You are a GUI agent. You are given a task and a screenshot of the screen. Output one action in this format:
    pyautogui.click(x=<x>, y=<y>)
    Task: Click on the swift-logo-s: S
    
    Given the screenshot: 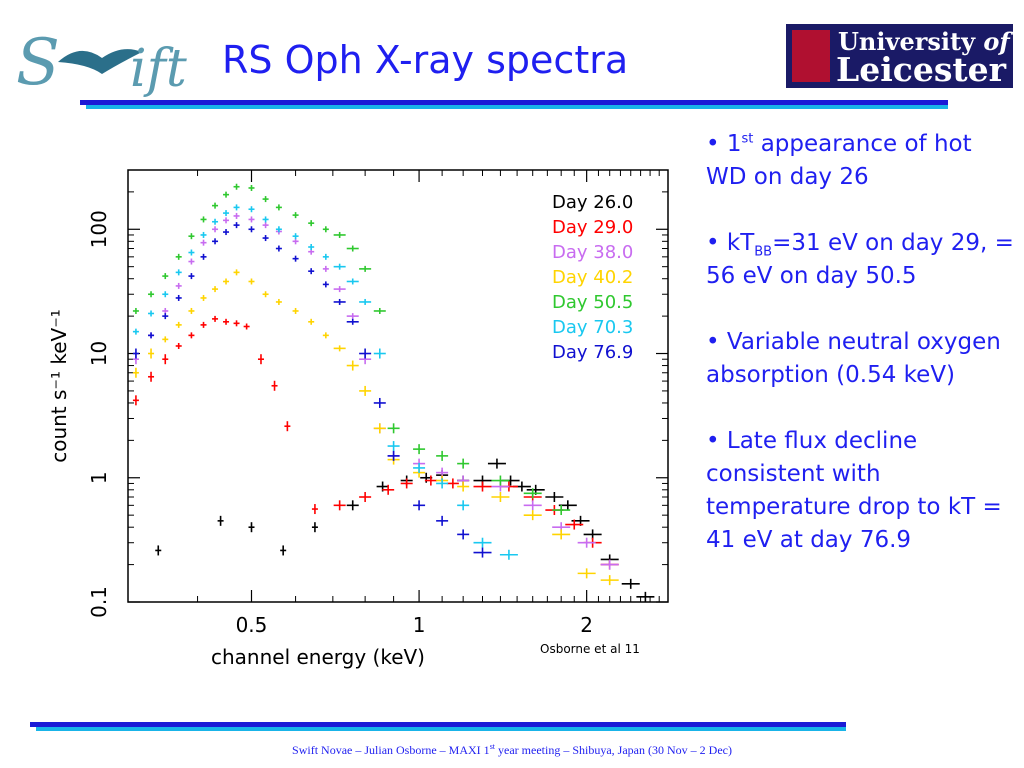 What is the action you would take?
    pyautogui.click(x=38, y=63)
    